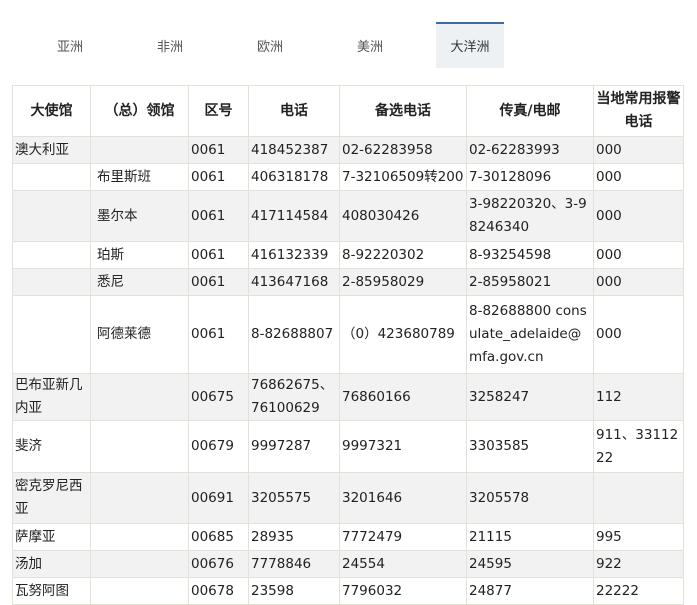 This screenshot has width=697, height=605. What do you see at coordinates (51, 446) in the screenshot?
I see `table-cell: 斐济` at bounding box center [51, 446].